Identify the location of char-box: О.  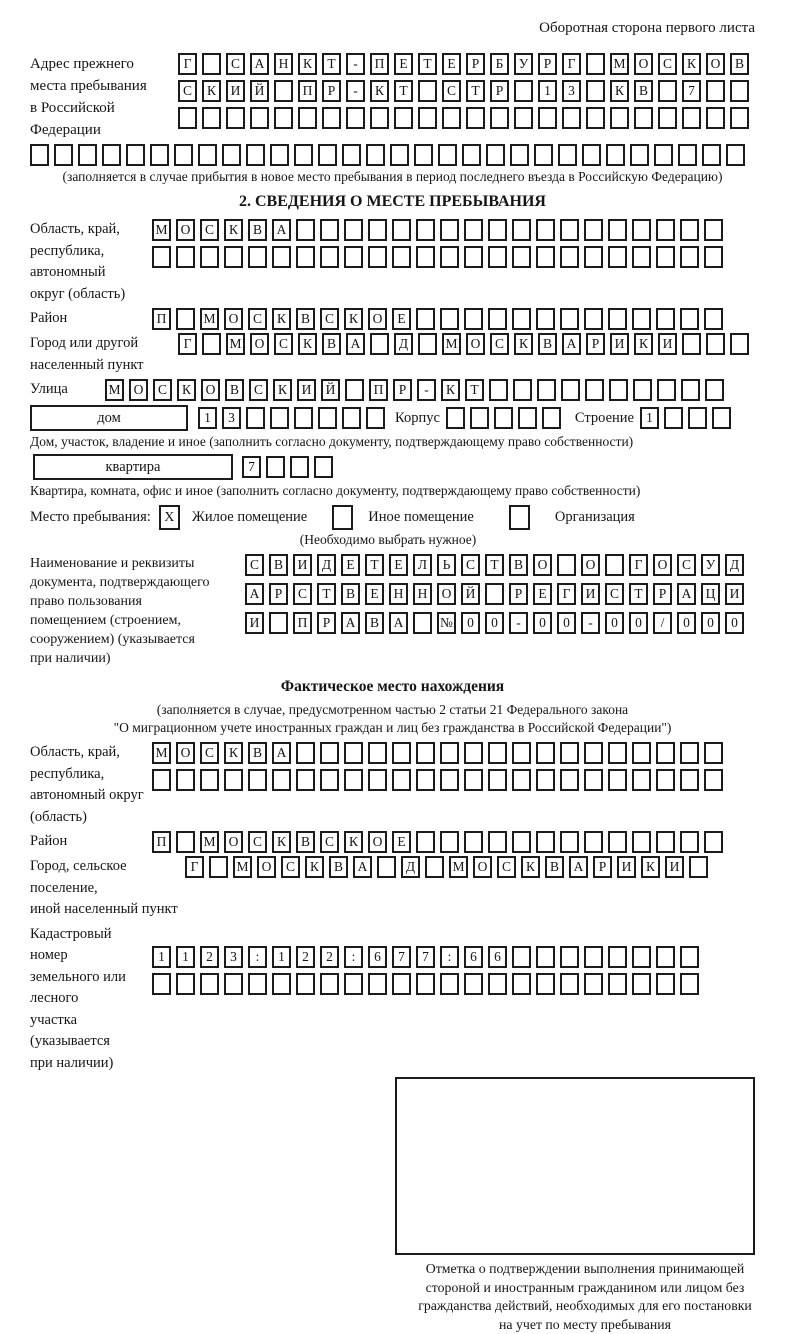
(233, 842).